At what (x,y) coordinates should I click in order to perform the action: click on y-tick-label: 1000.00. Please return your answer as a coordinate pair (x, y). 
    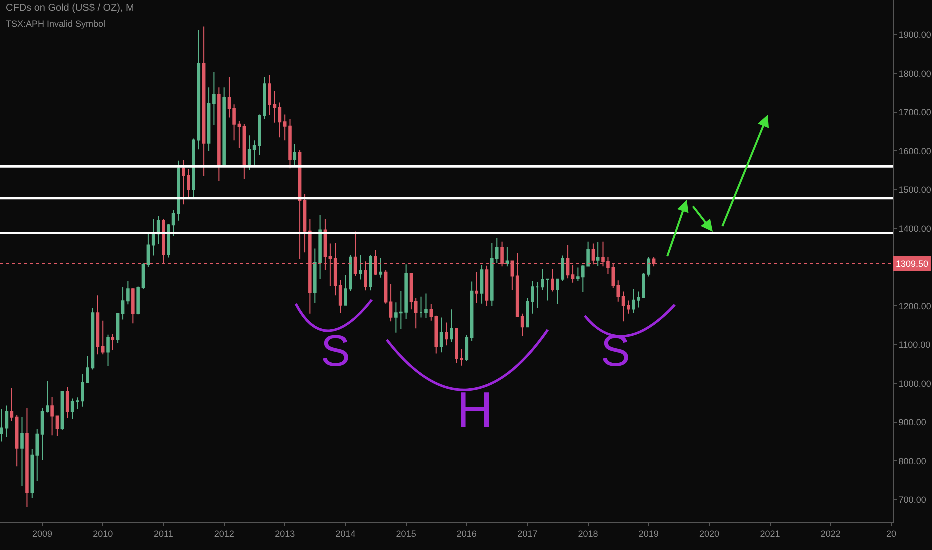
    Looking at the image, I should click on (915, 383).